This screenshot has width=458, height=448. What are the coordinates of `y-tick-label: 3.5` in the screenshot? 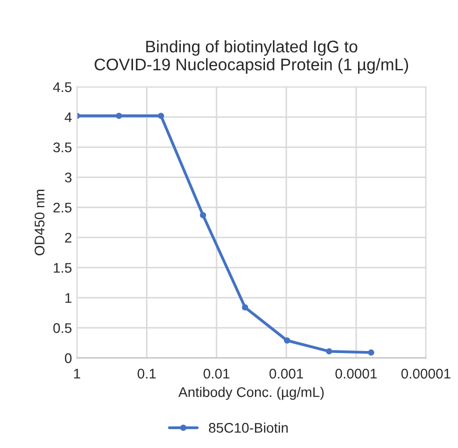 It's located at (62, 147).